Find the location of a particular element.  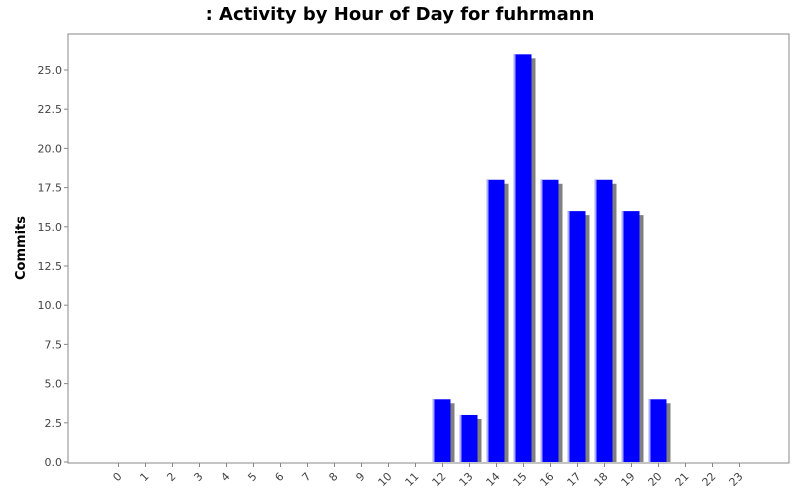

y-tick-label: 22.5 is located at coordinates (50, 109).